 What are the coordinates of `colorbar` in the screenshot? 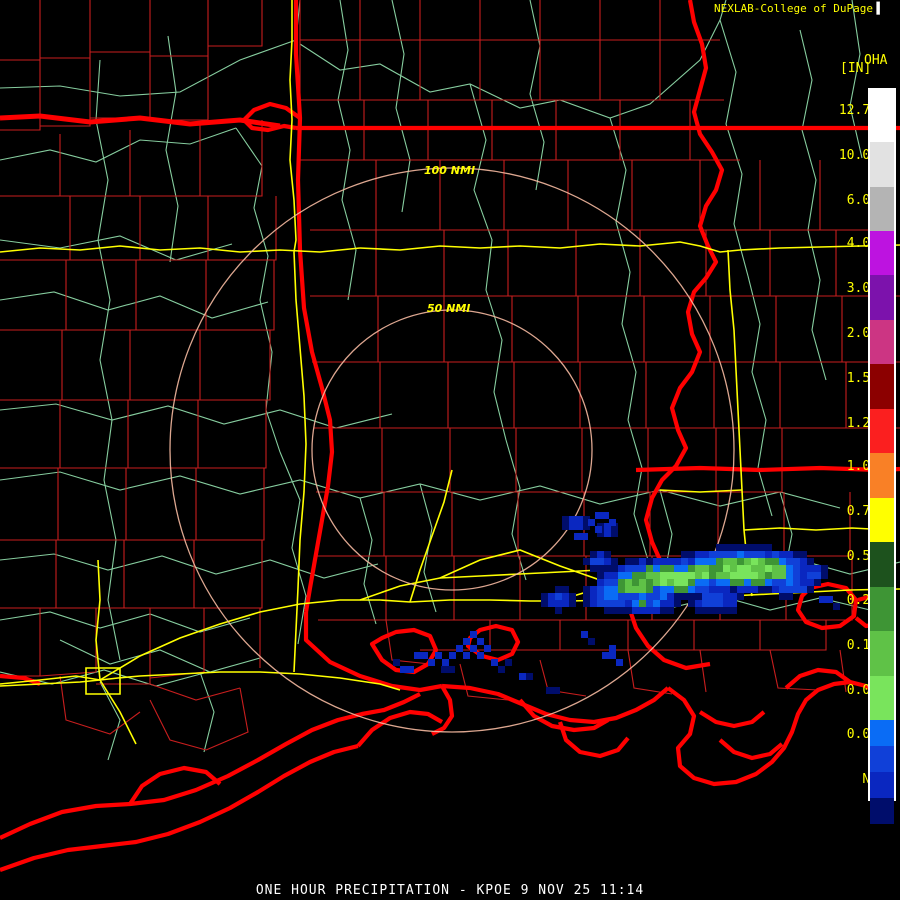 It's located at (882, 483).